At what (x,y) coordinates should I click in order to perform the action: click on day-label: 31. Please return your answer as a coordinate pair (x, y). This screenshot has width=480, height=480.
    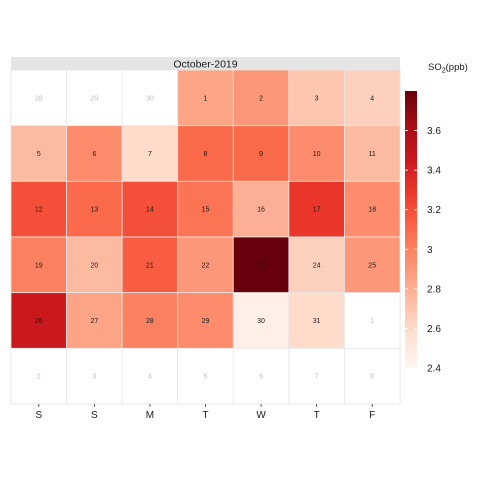
    Looking at the image, I should click on (317, 321).